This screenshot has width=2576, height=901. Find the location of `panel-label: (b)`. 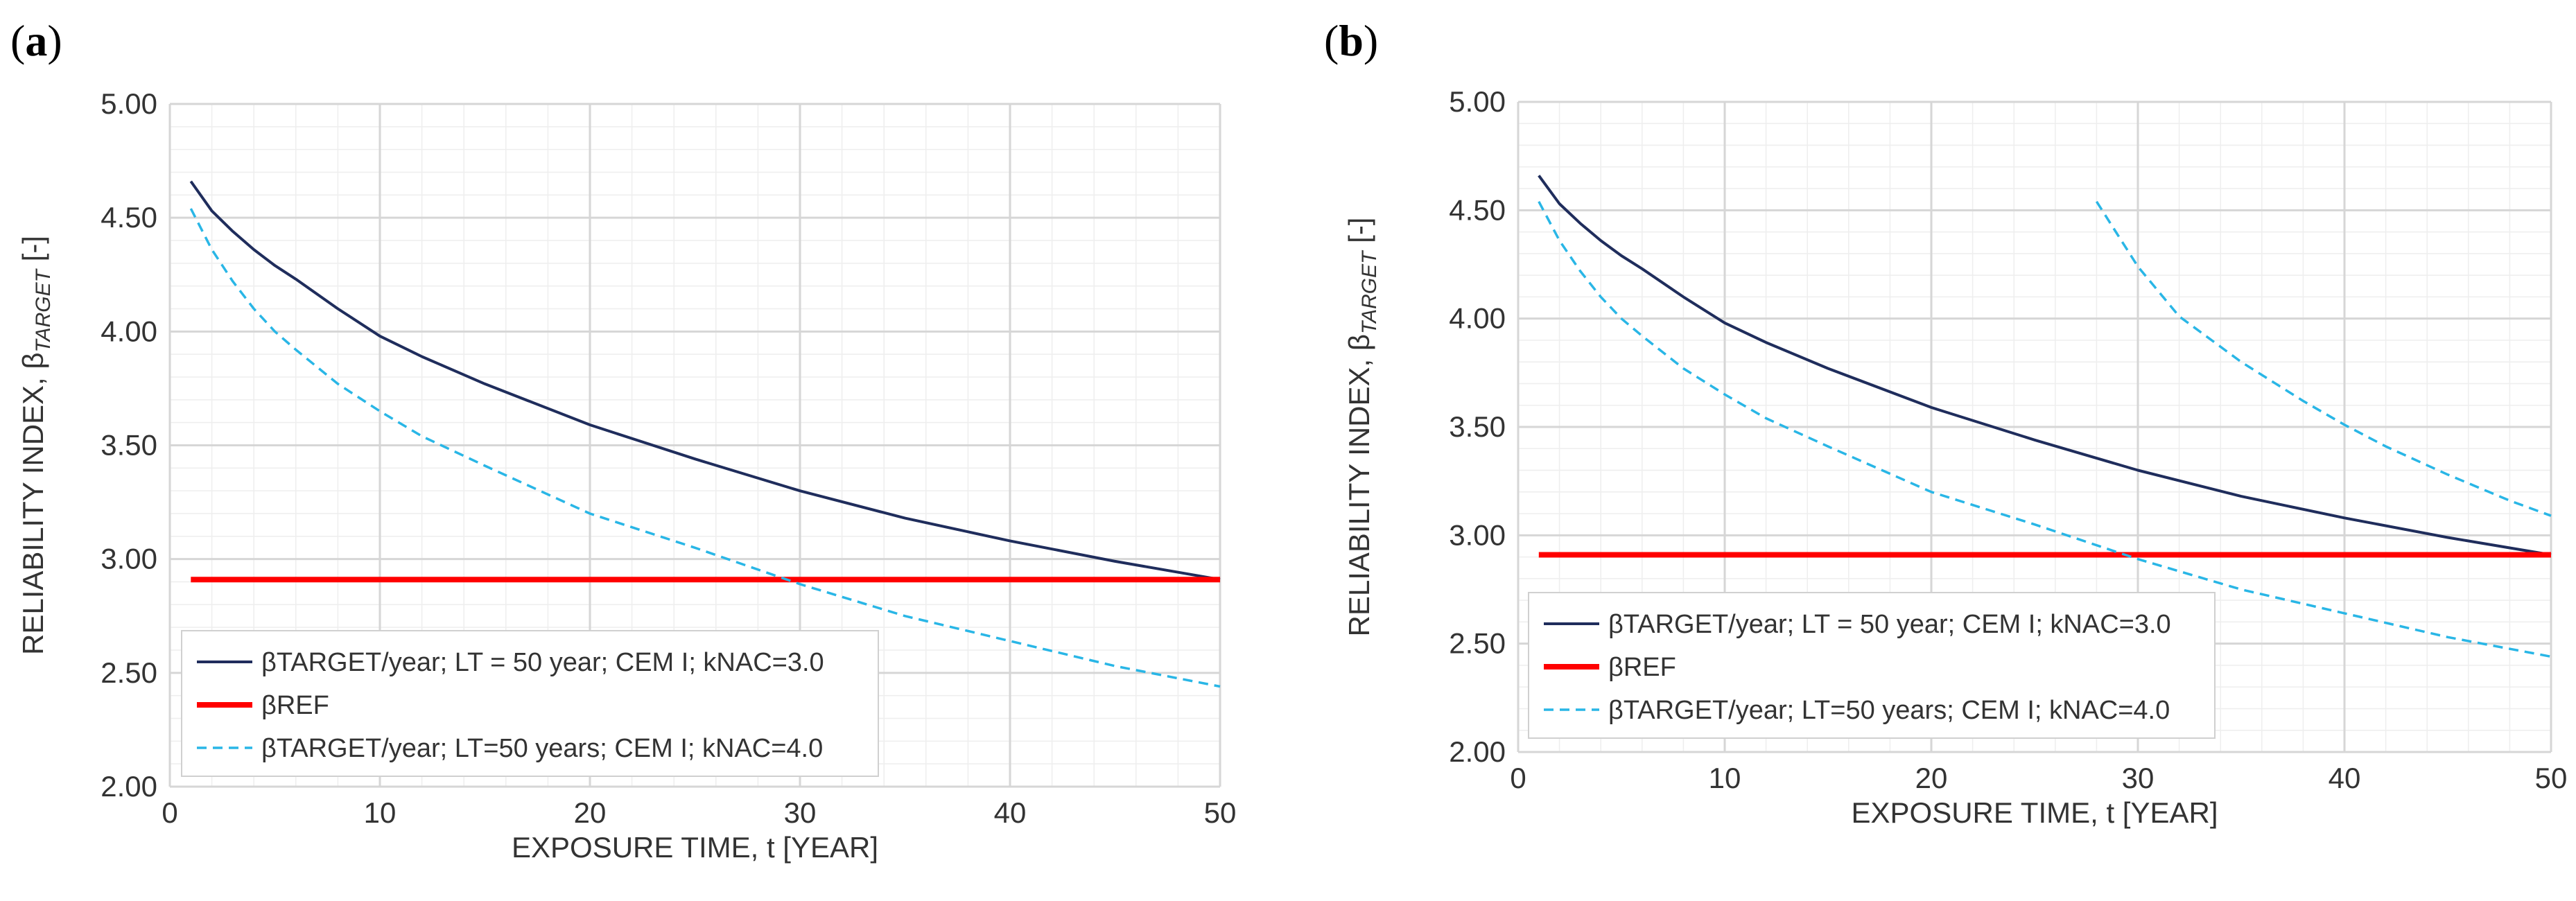

panel-label: (b) is located at coordinates (1351, 40).